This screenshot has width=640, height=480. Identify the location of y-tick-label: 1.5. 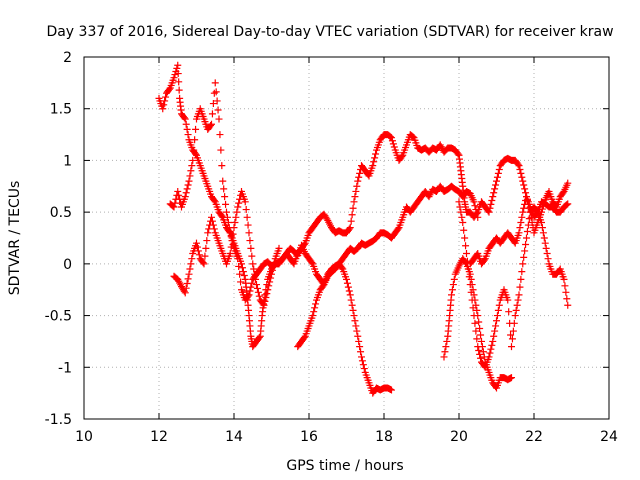
(61, 110).